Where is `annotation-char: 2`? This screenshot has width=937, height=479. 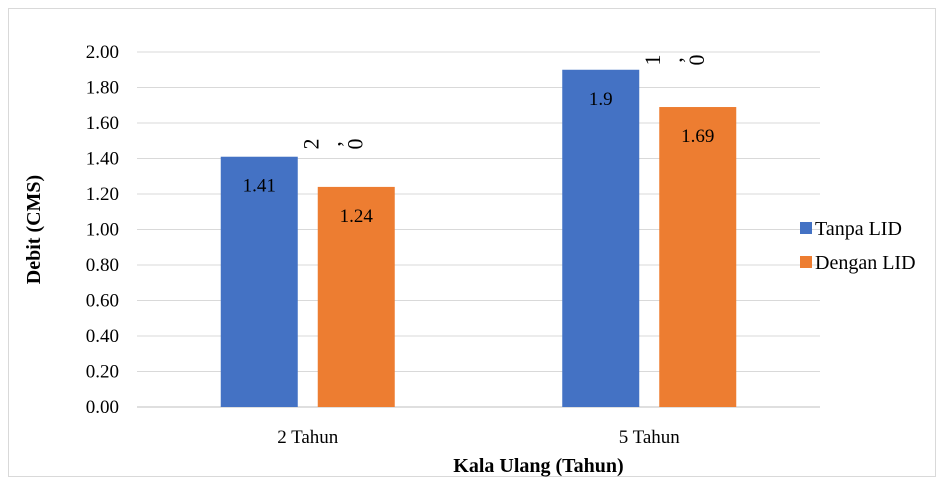 annotation-char: 2 is located at coordinates (310, 144).